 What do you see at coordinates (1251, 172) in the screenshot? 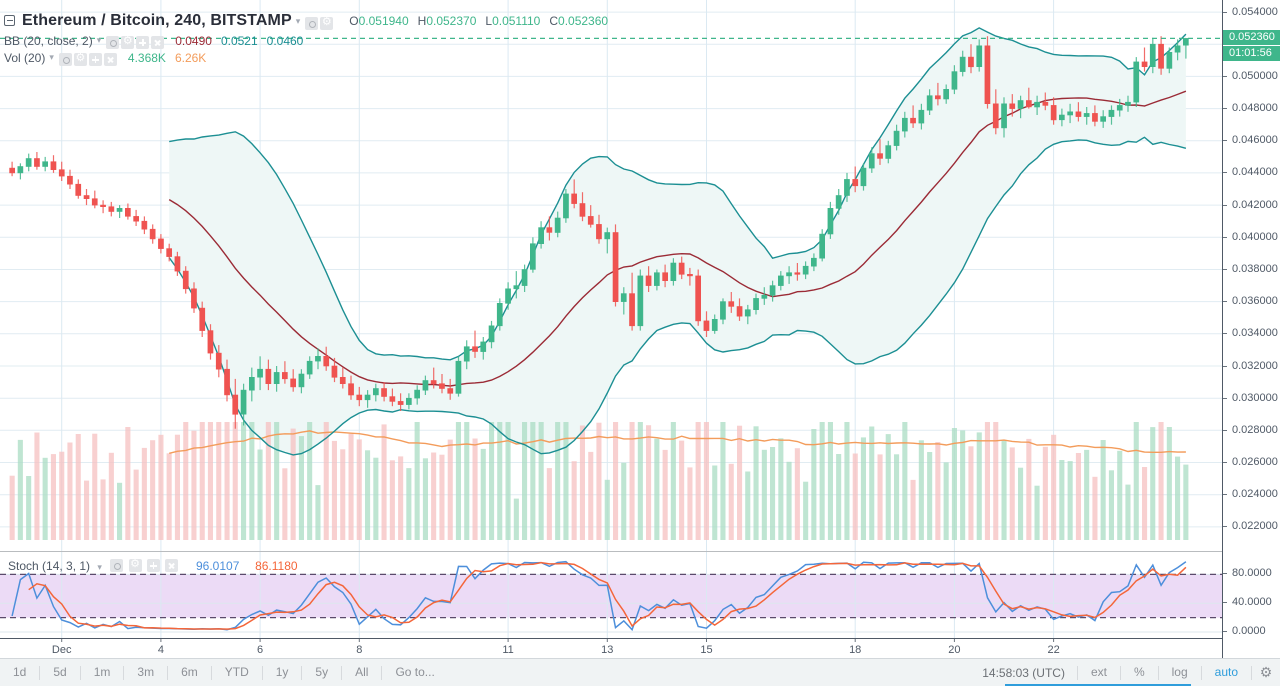
I see `price-axis-tick: 0.044000` at bounding box center [1251, 172].